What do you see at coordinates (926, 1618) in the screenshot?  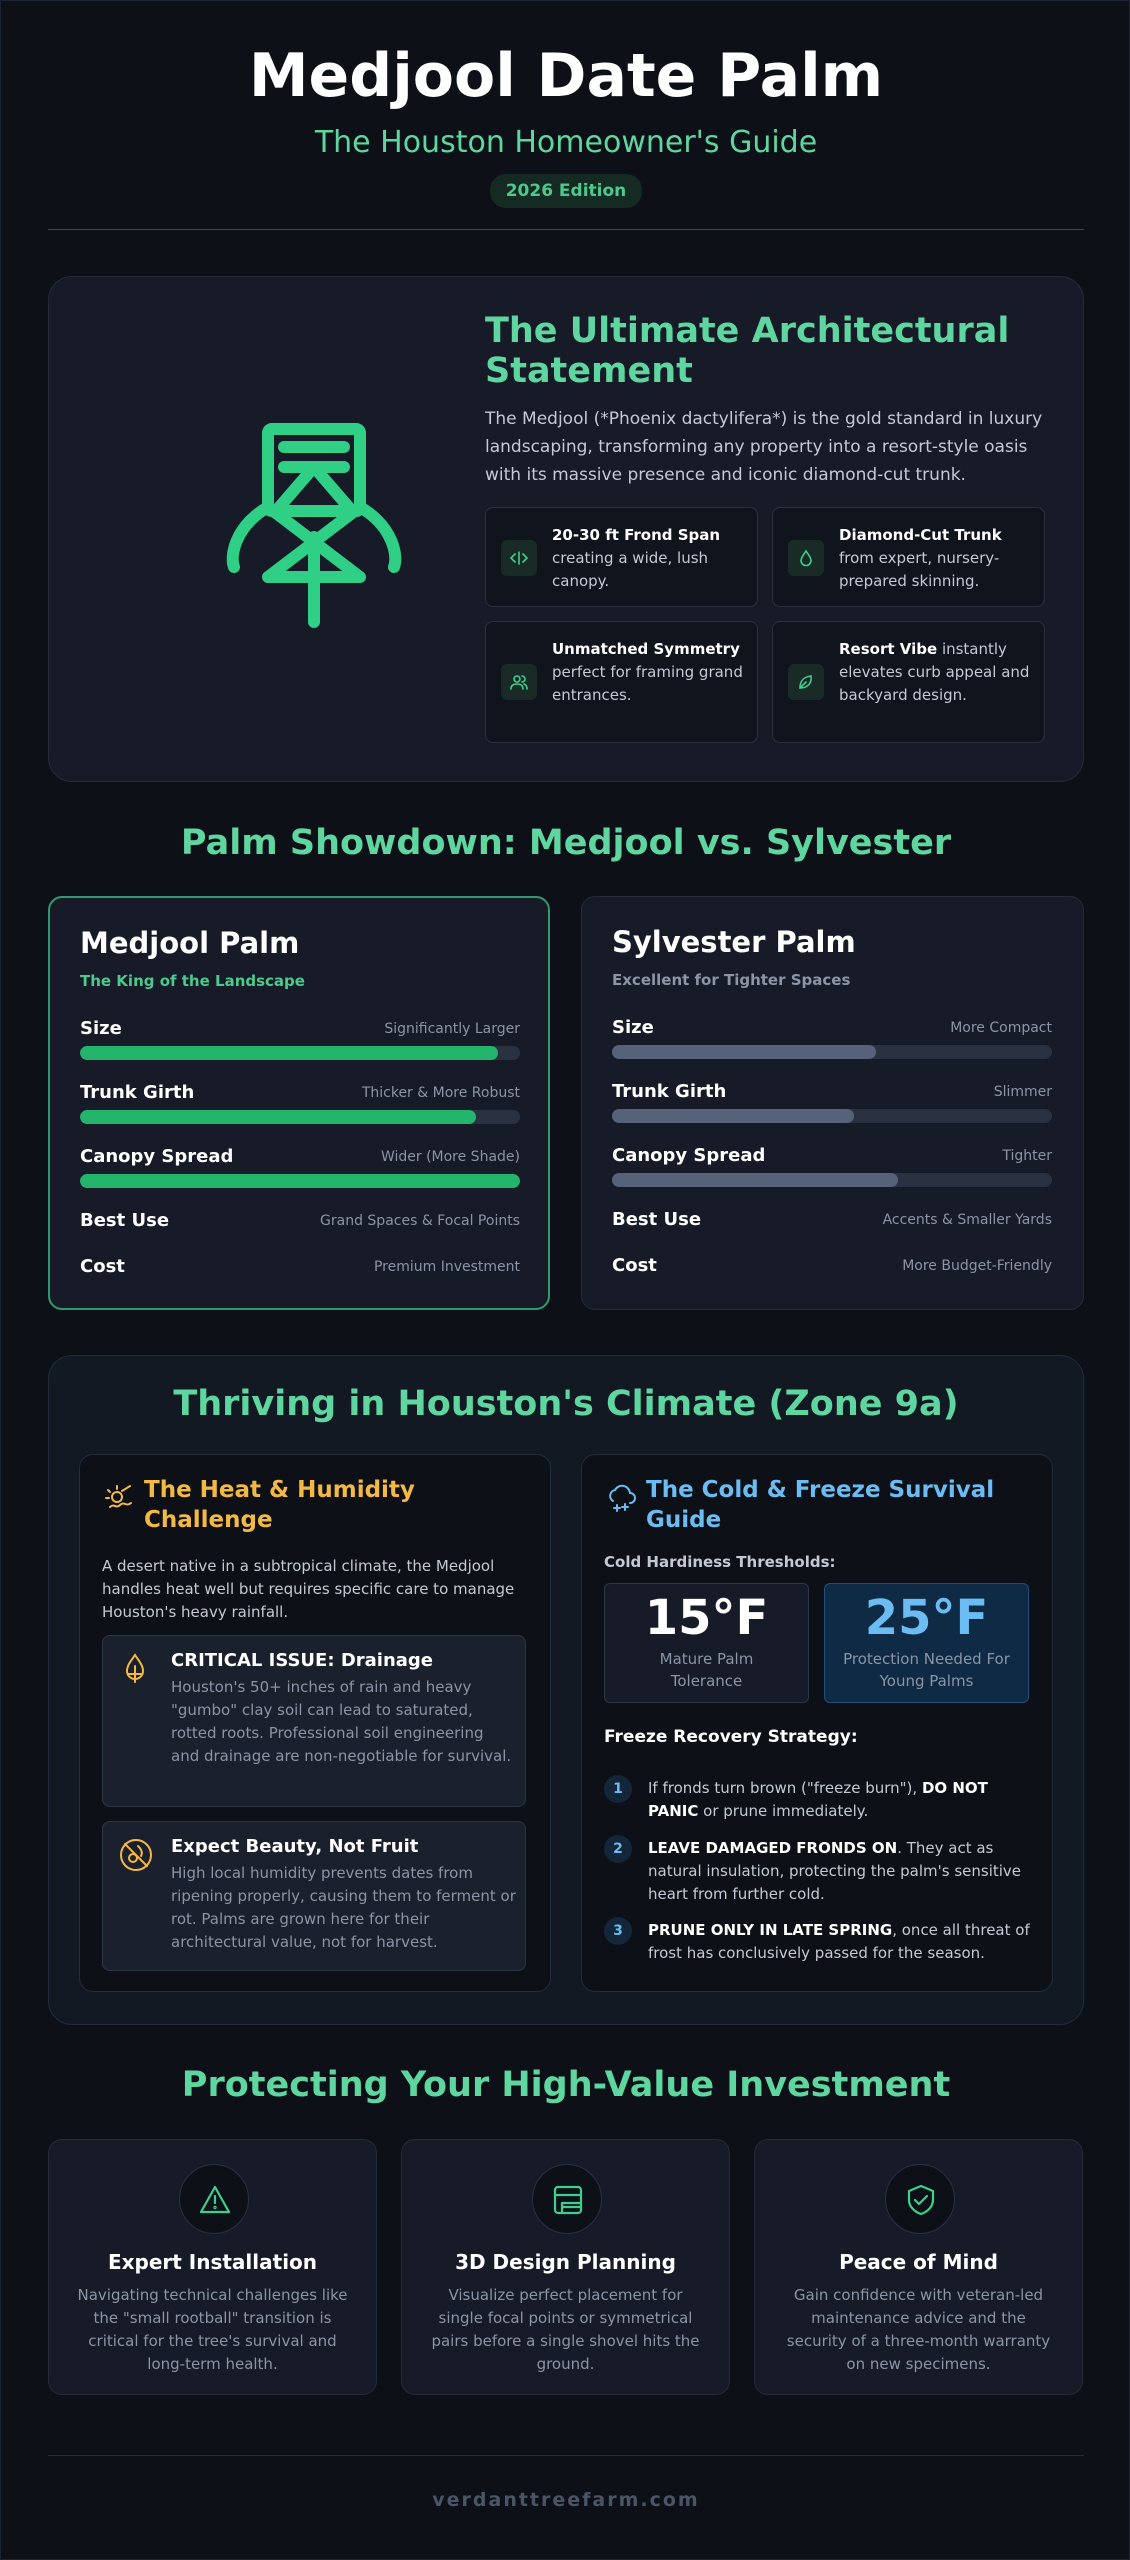 I see `threshold-value: 25°F` at bounding box center [926, 1618].